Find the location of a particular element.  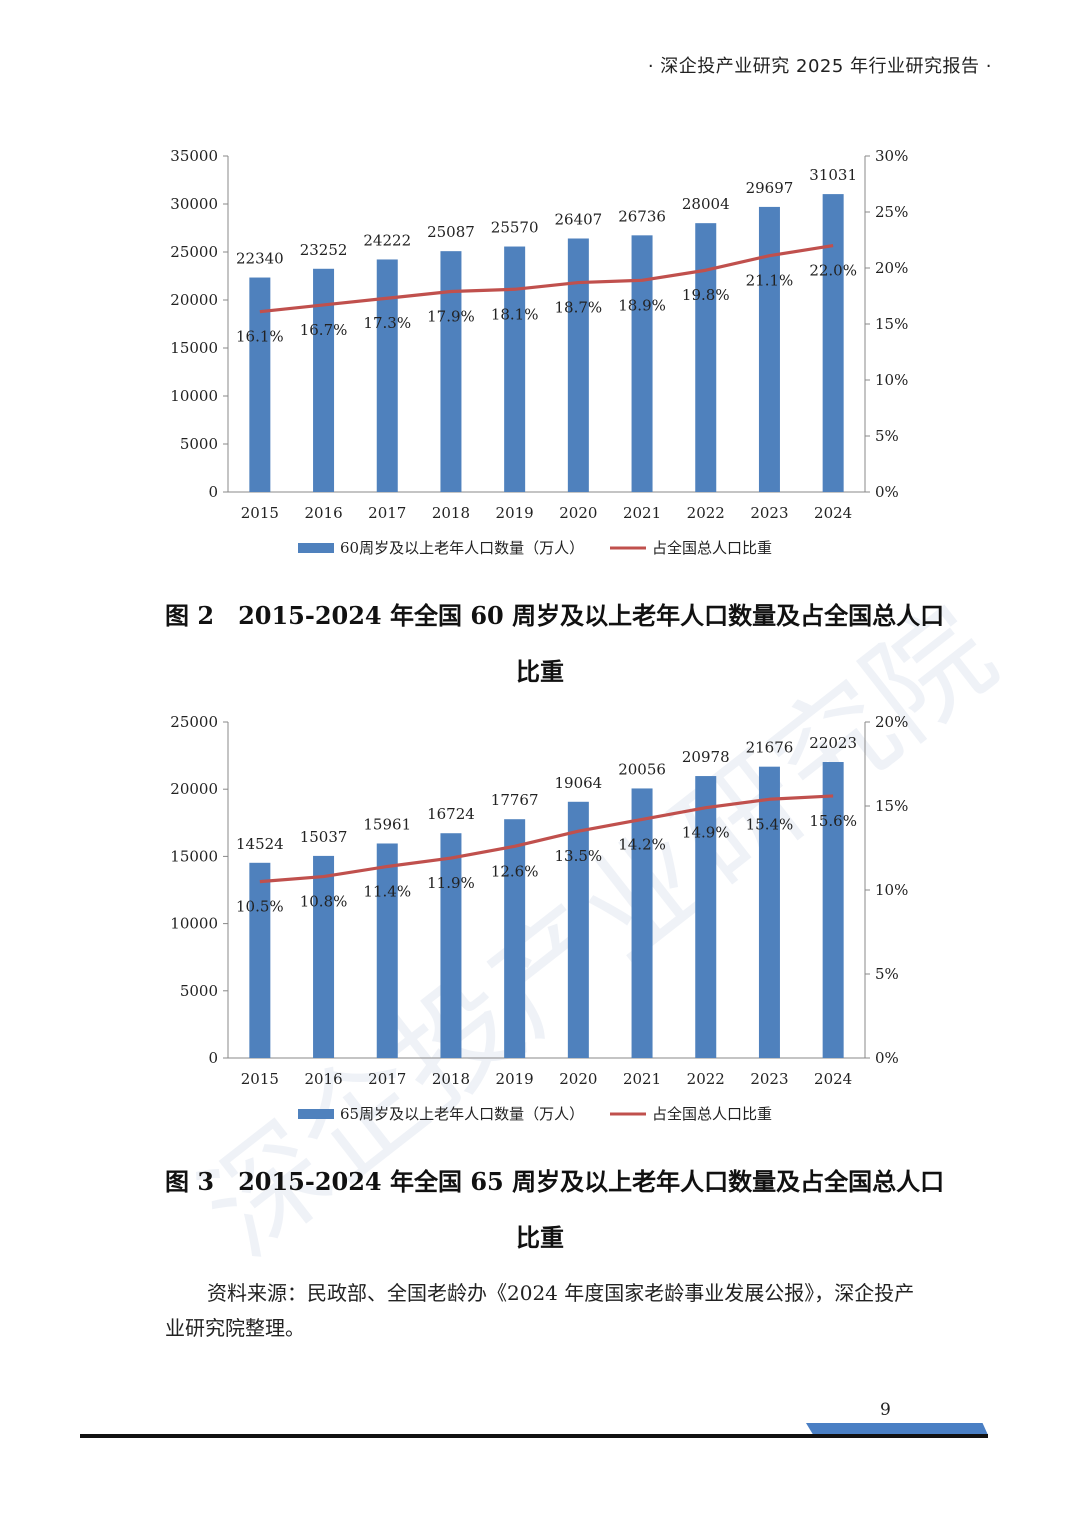

ratio-value-label: 22.0% is located at coordinates (833, 271).